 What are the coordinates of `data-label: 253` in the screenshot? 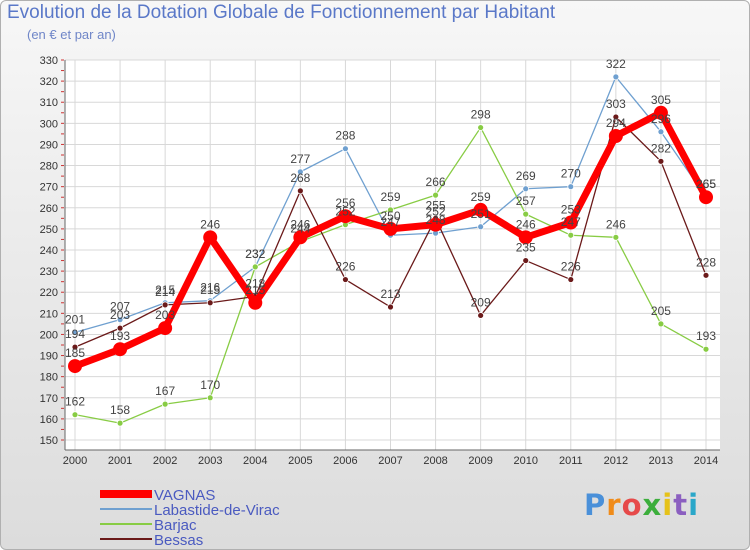 It's located at (571, 210).